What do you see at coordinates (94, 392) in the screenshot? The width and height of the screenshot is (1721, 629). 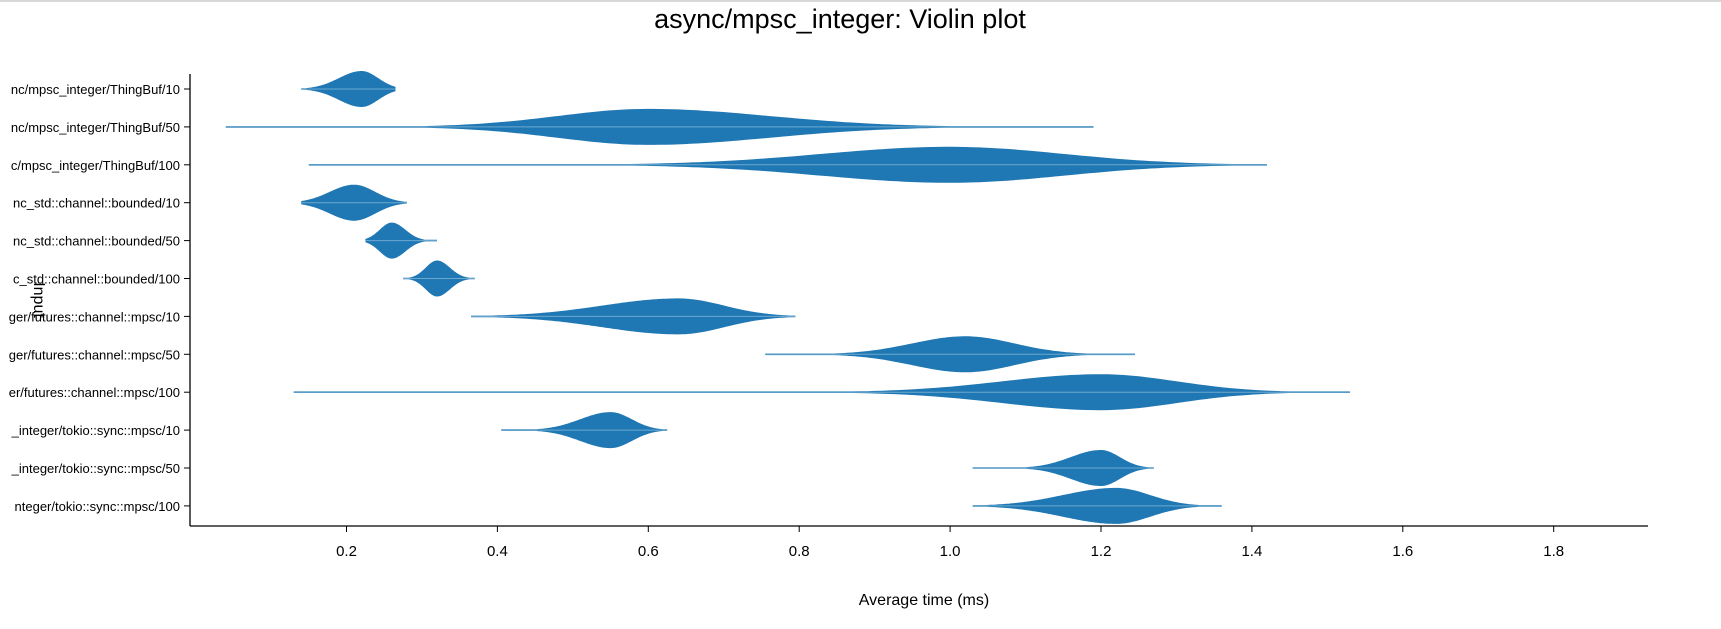 I see `y-category-label: er/futures::channel::mpsc/100` at bounding box center [94, 392].